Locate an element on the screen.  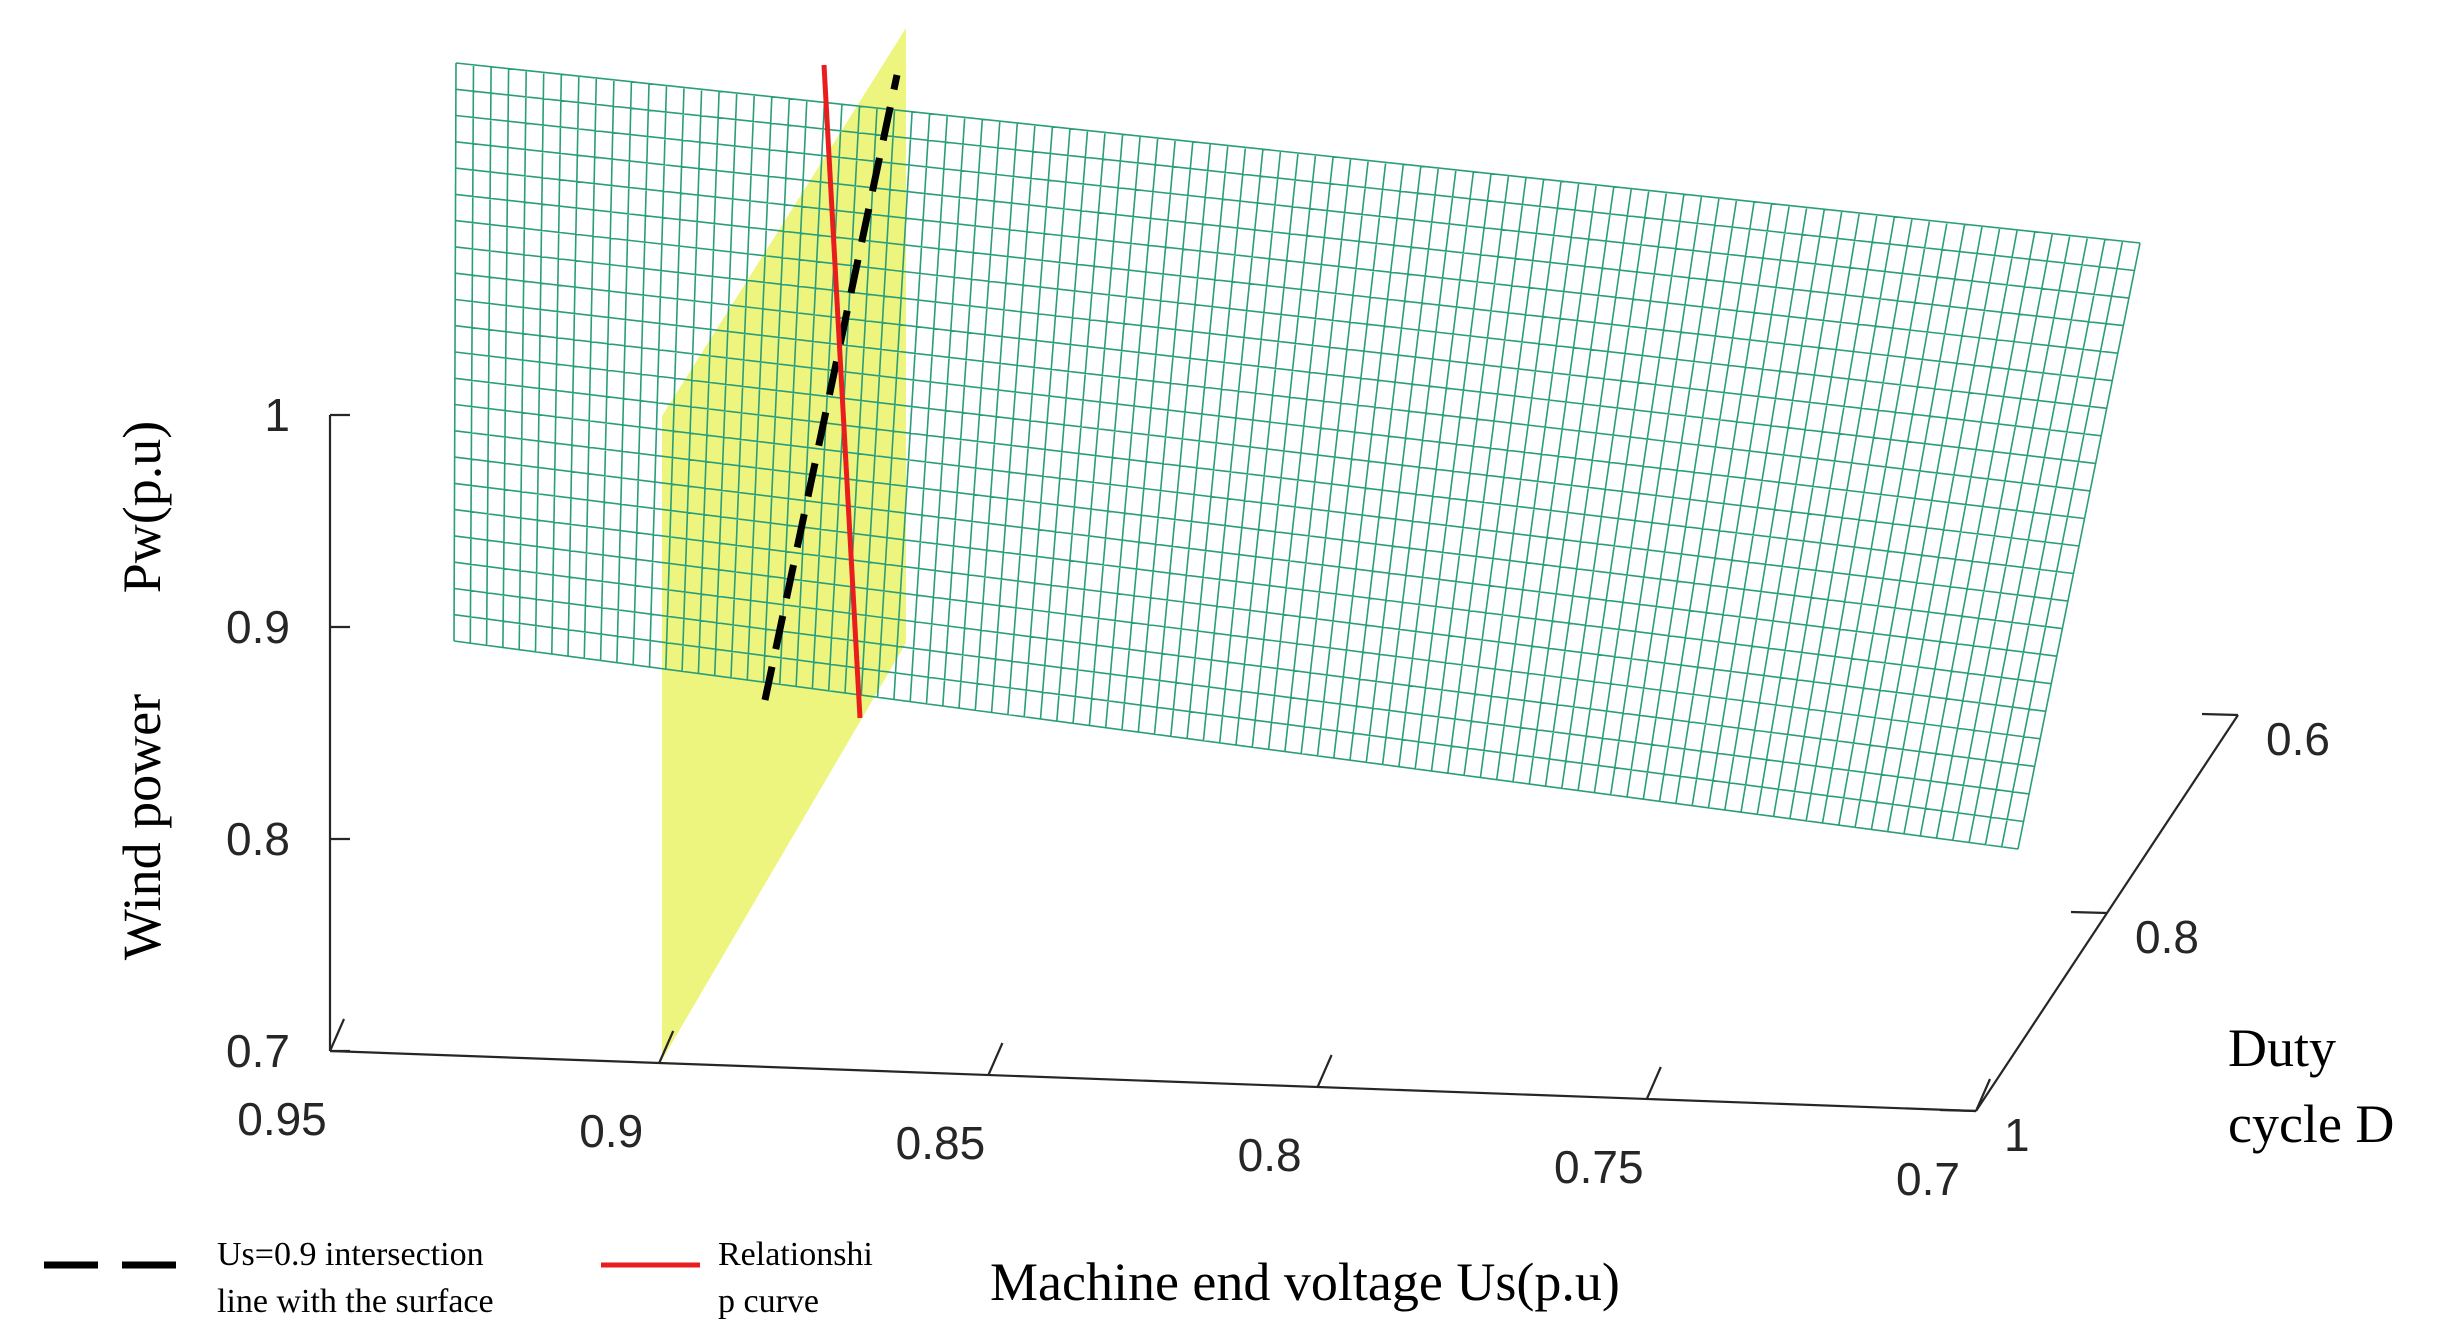
legend-label-relationship-line1: Relationshi is located at coordinates (795, 1254).